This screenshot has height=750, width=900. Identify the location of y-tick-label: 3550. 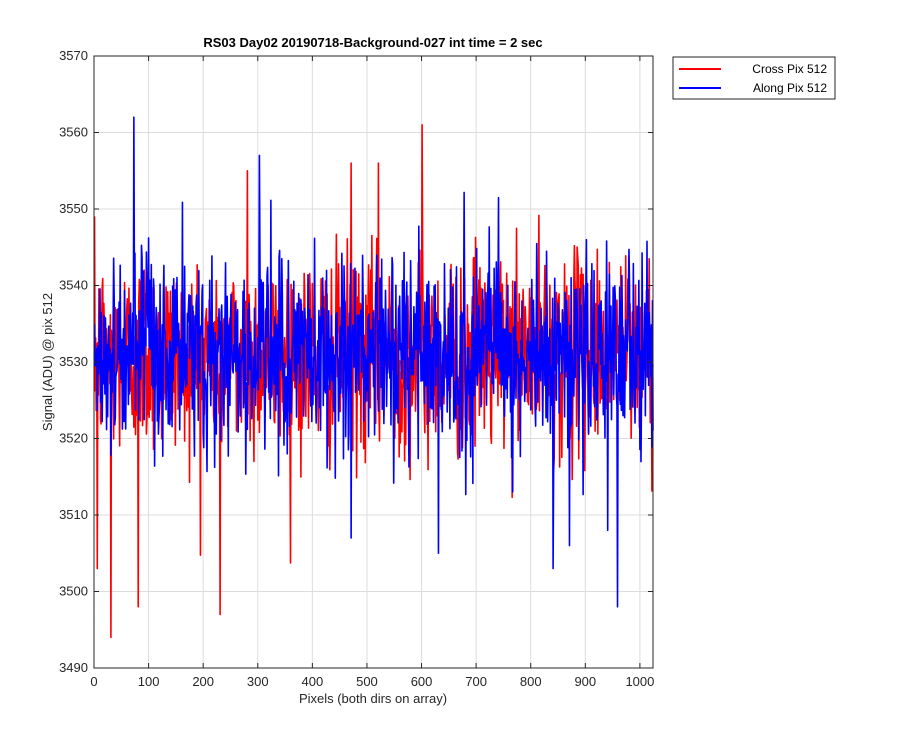
(73, 208).